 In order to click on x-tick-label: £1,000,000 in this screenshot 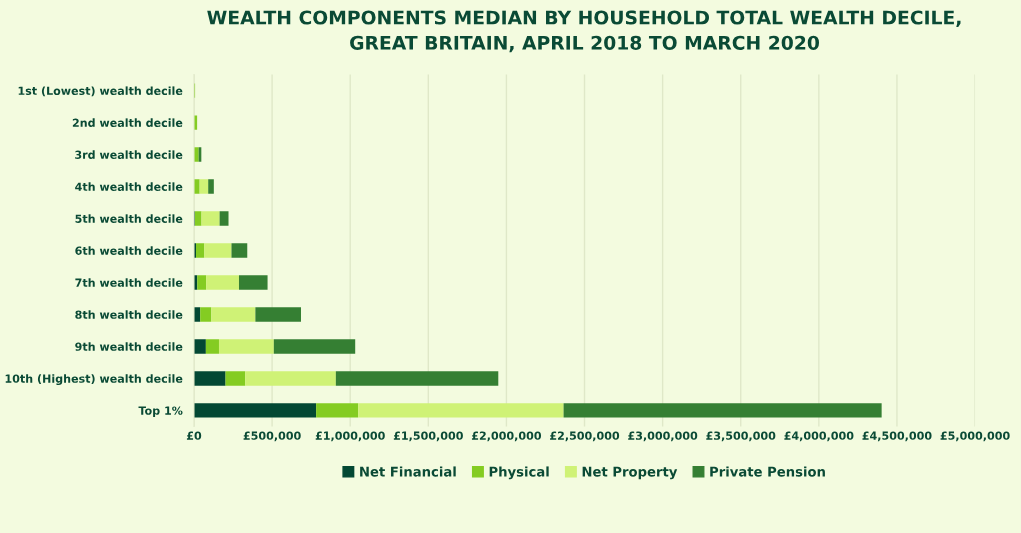, I will do `click(350, 436)`.